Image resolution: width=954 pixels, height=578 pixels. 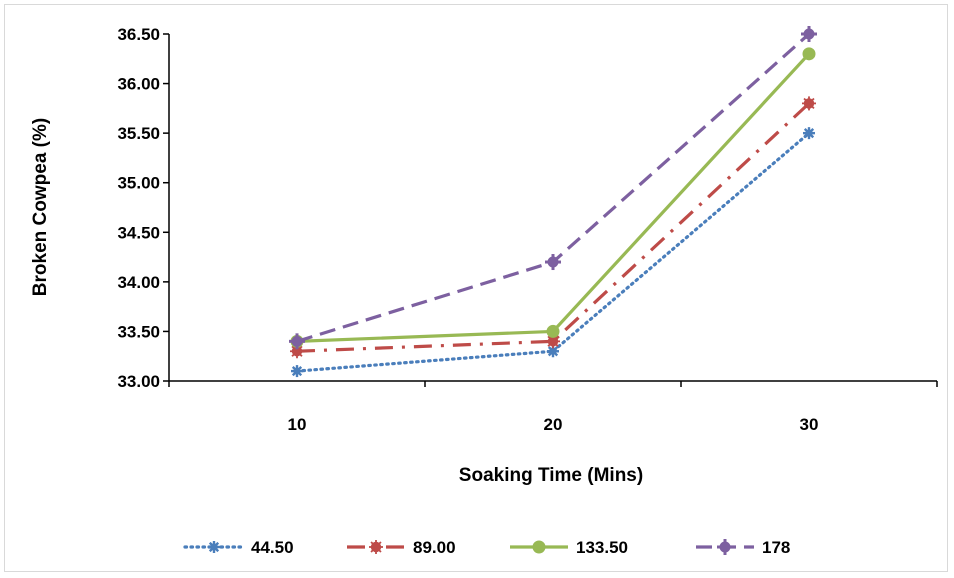 What do you see at coordinates (138, 34) in the screenshot?
I see `y-tick-label: 36.50` at bounding box center [138, 34].